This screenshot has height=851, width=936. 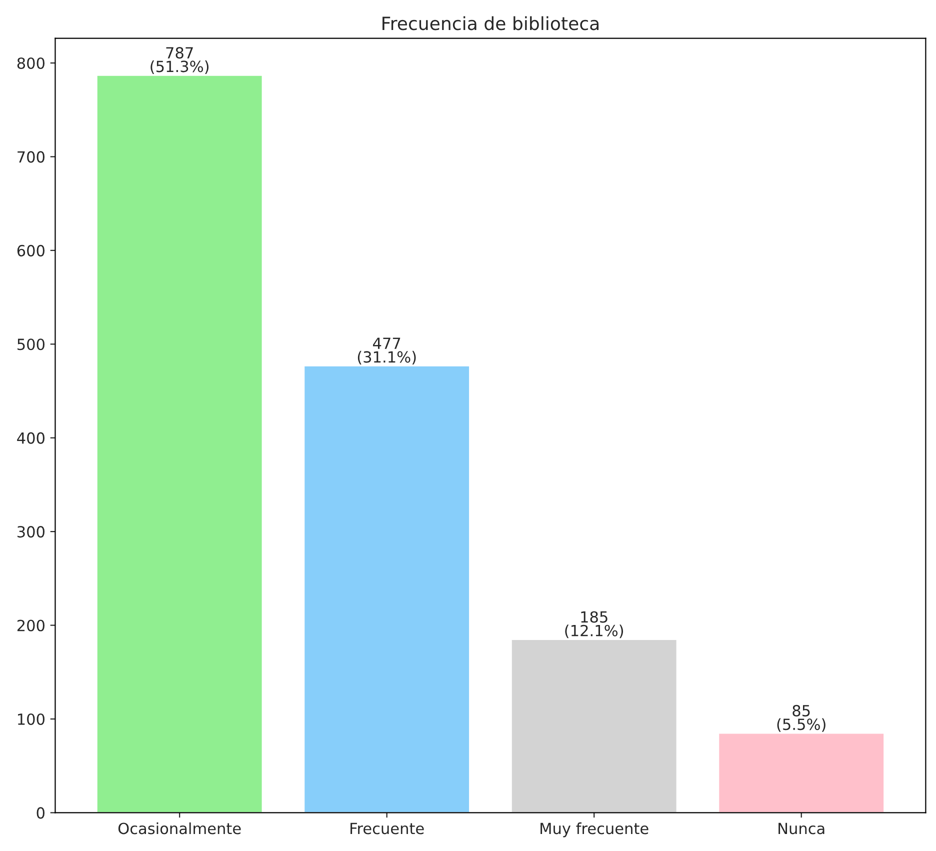 What do you see at coordinates (30, 250) in the screenshot?
I see `y-tick-label: 600` at bounding box center [30, 250].